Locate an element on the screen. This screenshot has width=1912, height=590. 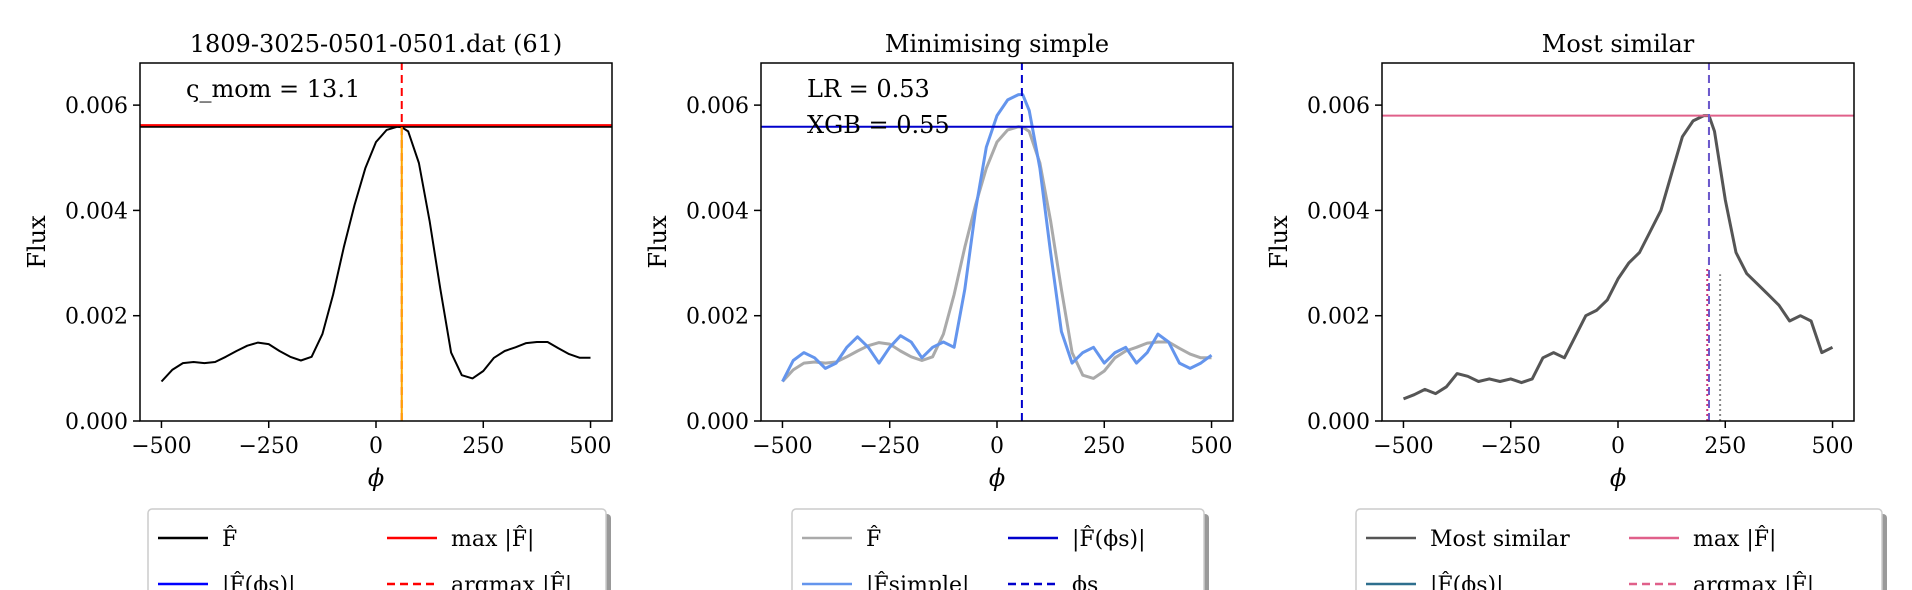
chart-title: 1809-3025-0501-0501.dat (61) is located at coordinates (376, 44).